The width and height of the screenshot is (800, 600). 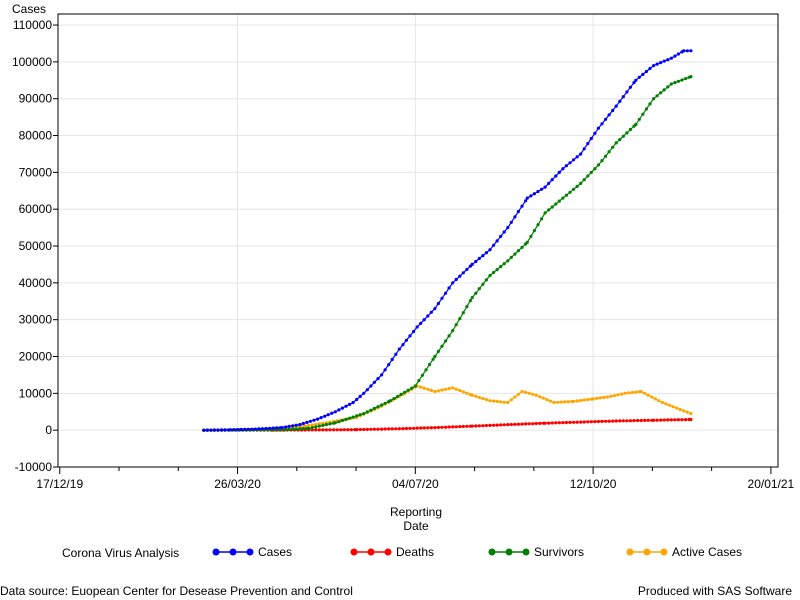 I want to click on y-tick-label: 90000, so click(x=36, y=99).